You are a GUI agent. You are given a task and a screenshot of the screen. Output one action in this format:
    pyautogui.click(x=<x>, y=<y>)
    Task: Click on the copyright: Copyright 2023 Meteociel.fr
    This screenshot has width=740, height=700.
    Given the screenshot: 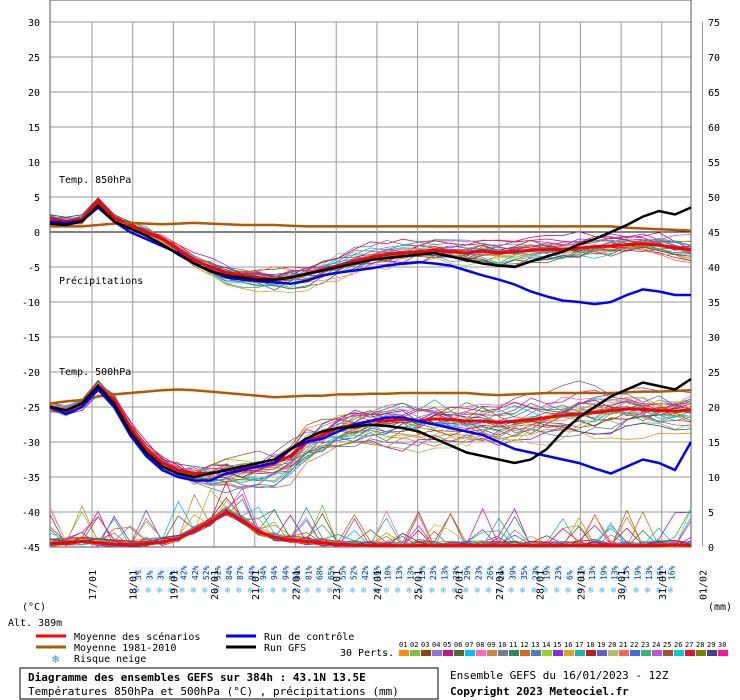 What is the action you would take?
    pyautogui.click(x=539, y=691)
    